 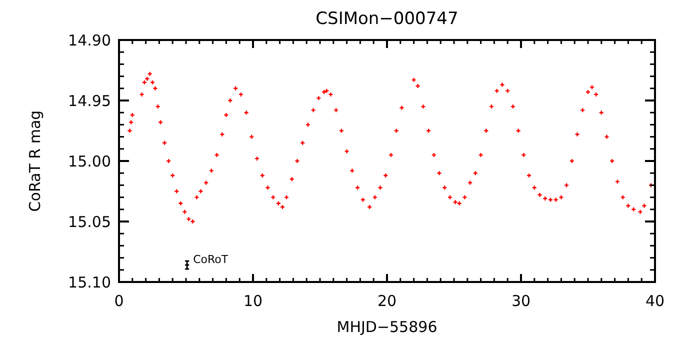 I want to click on y-tick-label: 14.90, so click(x=89, y=40).